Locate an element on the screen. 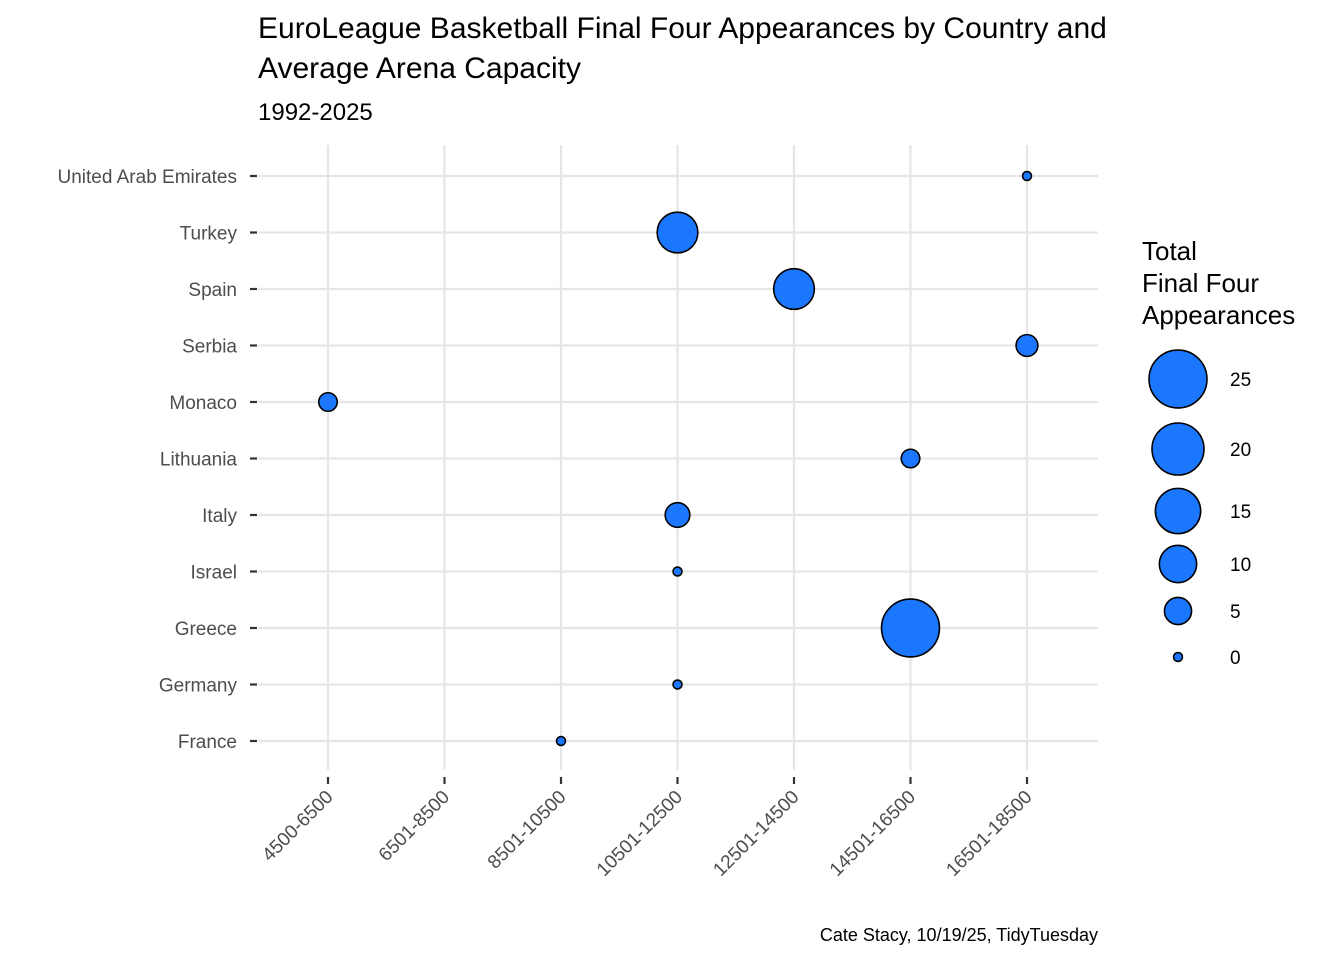 The width and height of the screenshot is (1344, 960). y-tick-label: Spain is located at coordinates (212, 290).